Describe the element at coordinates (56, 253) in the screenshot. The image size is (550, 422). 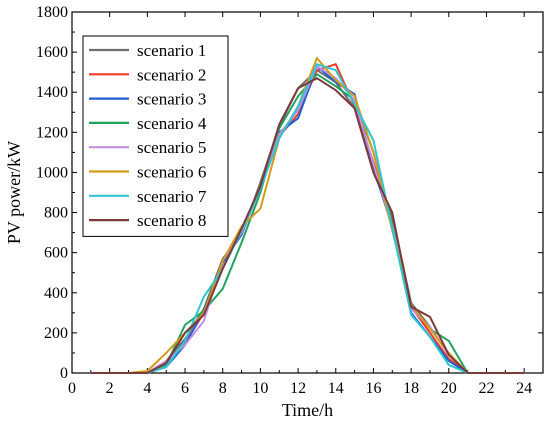
I see `y-tick-label: 600` at that location.